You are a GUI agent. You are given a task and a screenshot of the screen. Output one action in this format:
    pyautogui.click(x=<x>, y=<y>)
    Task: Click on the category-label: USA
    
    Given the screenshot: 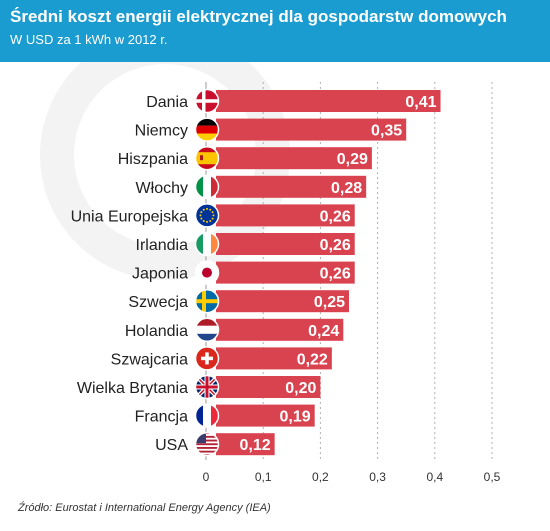 What is the action you would take?
    pyautogui.click(x=171, y=445)
    